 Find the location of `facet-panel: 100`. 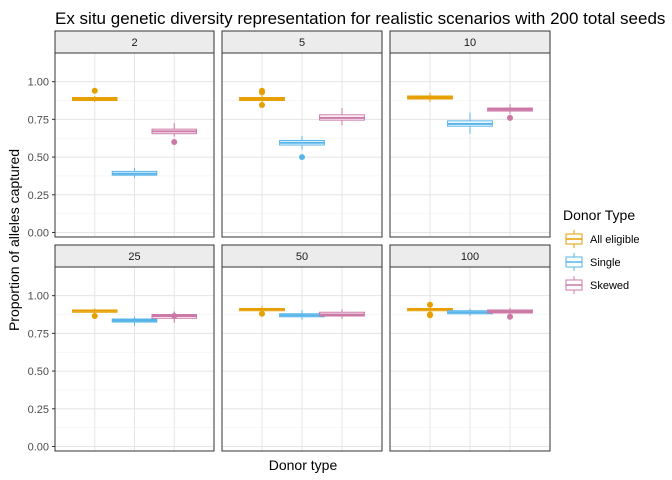

facet-panel: 100 is located at coordinates (470, 348).